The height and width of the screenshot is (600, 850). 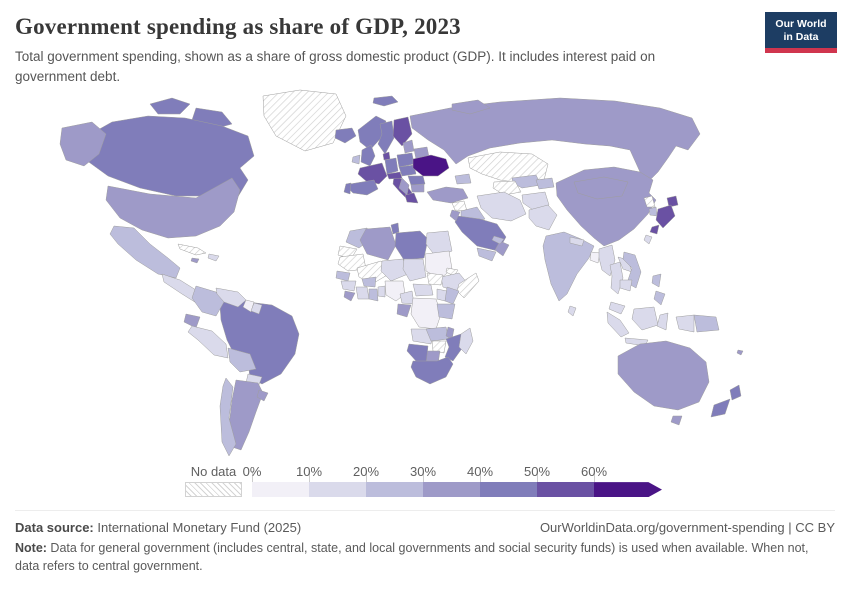 I want to click on no-data-swatch, so click(x=213, y=490).